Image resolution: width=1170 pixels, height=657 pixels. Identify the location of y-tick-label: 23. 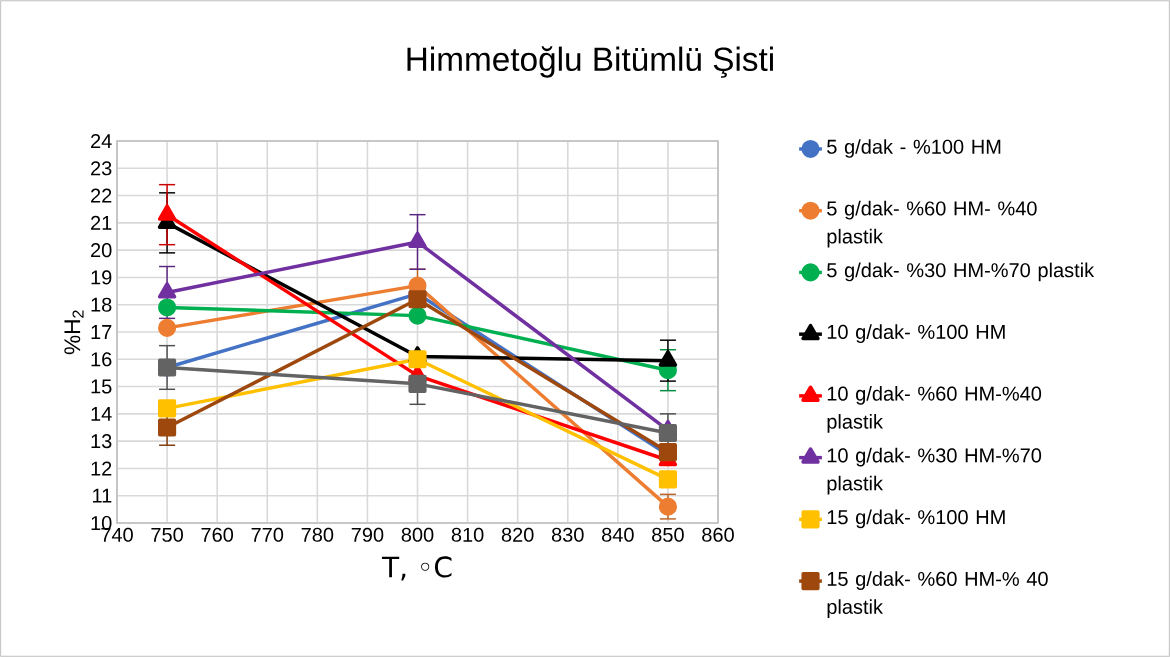
(101, 168).